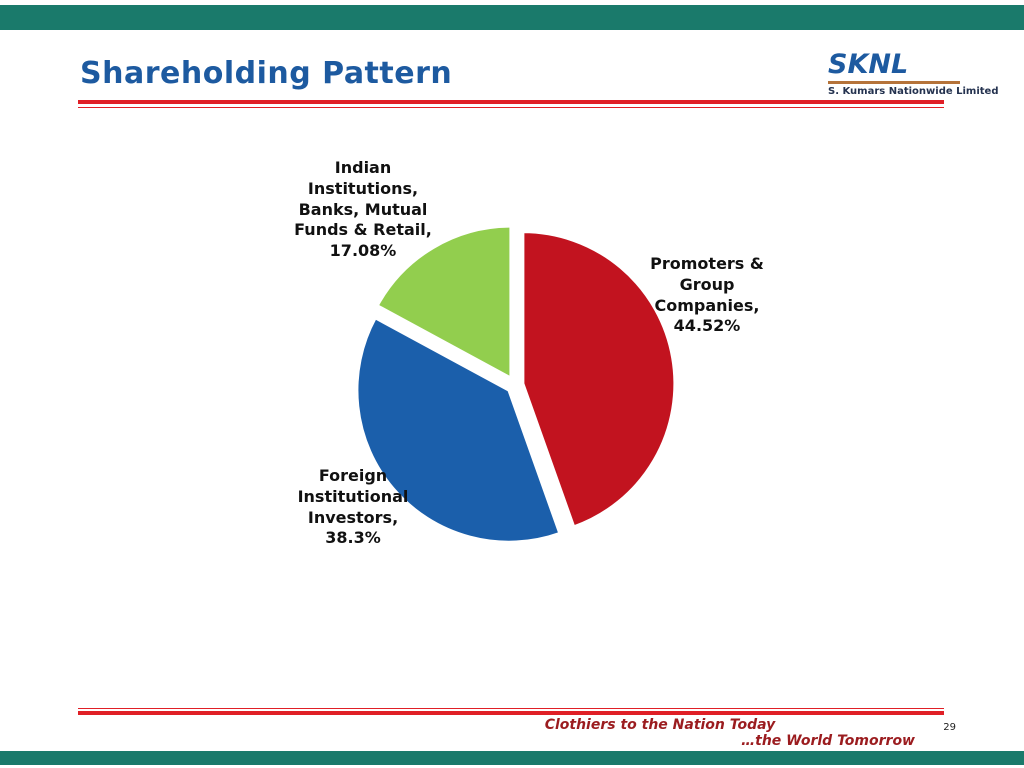  Describe the element at coordinates (913, 73) in the screenshot. I see `company-logo: SKNL S. Kumars Nationwide Limited` at that location.